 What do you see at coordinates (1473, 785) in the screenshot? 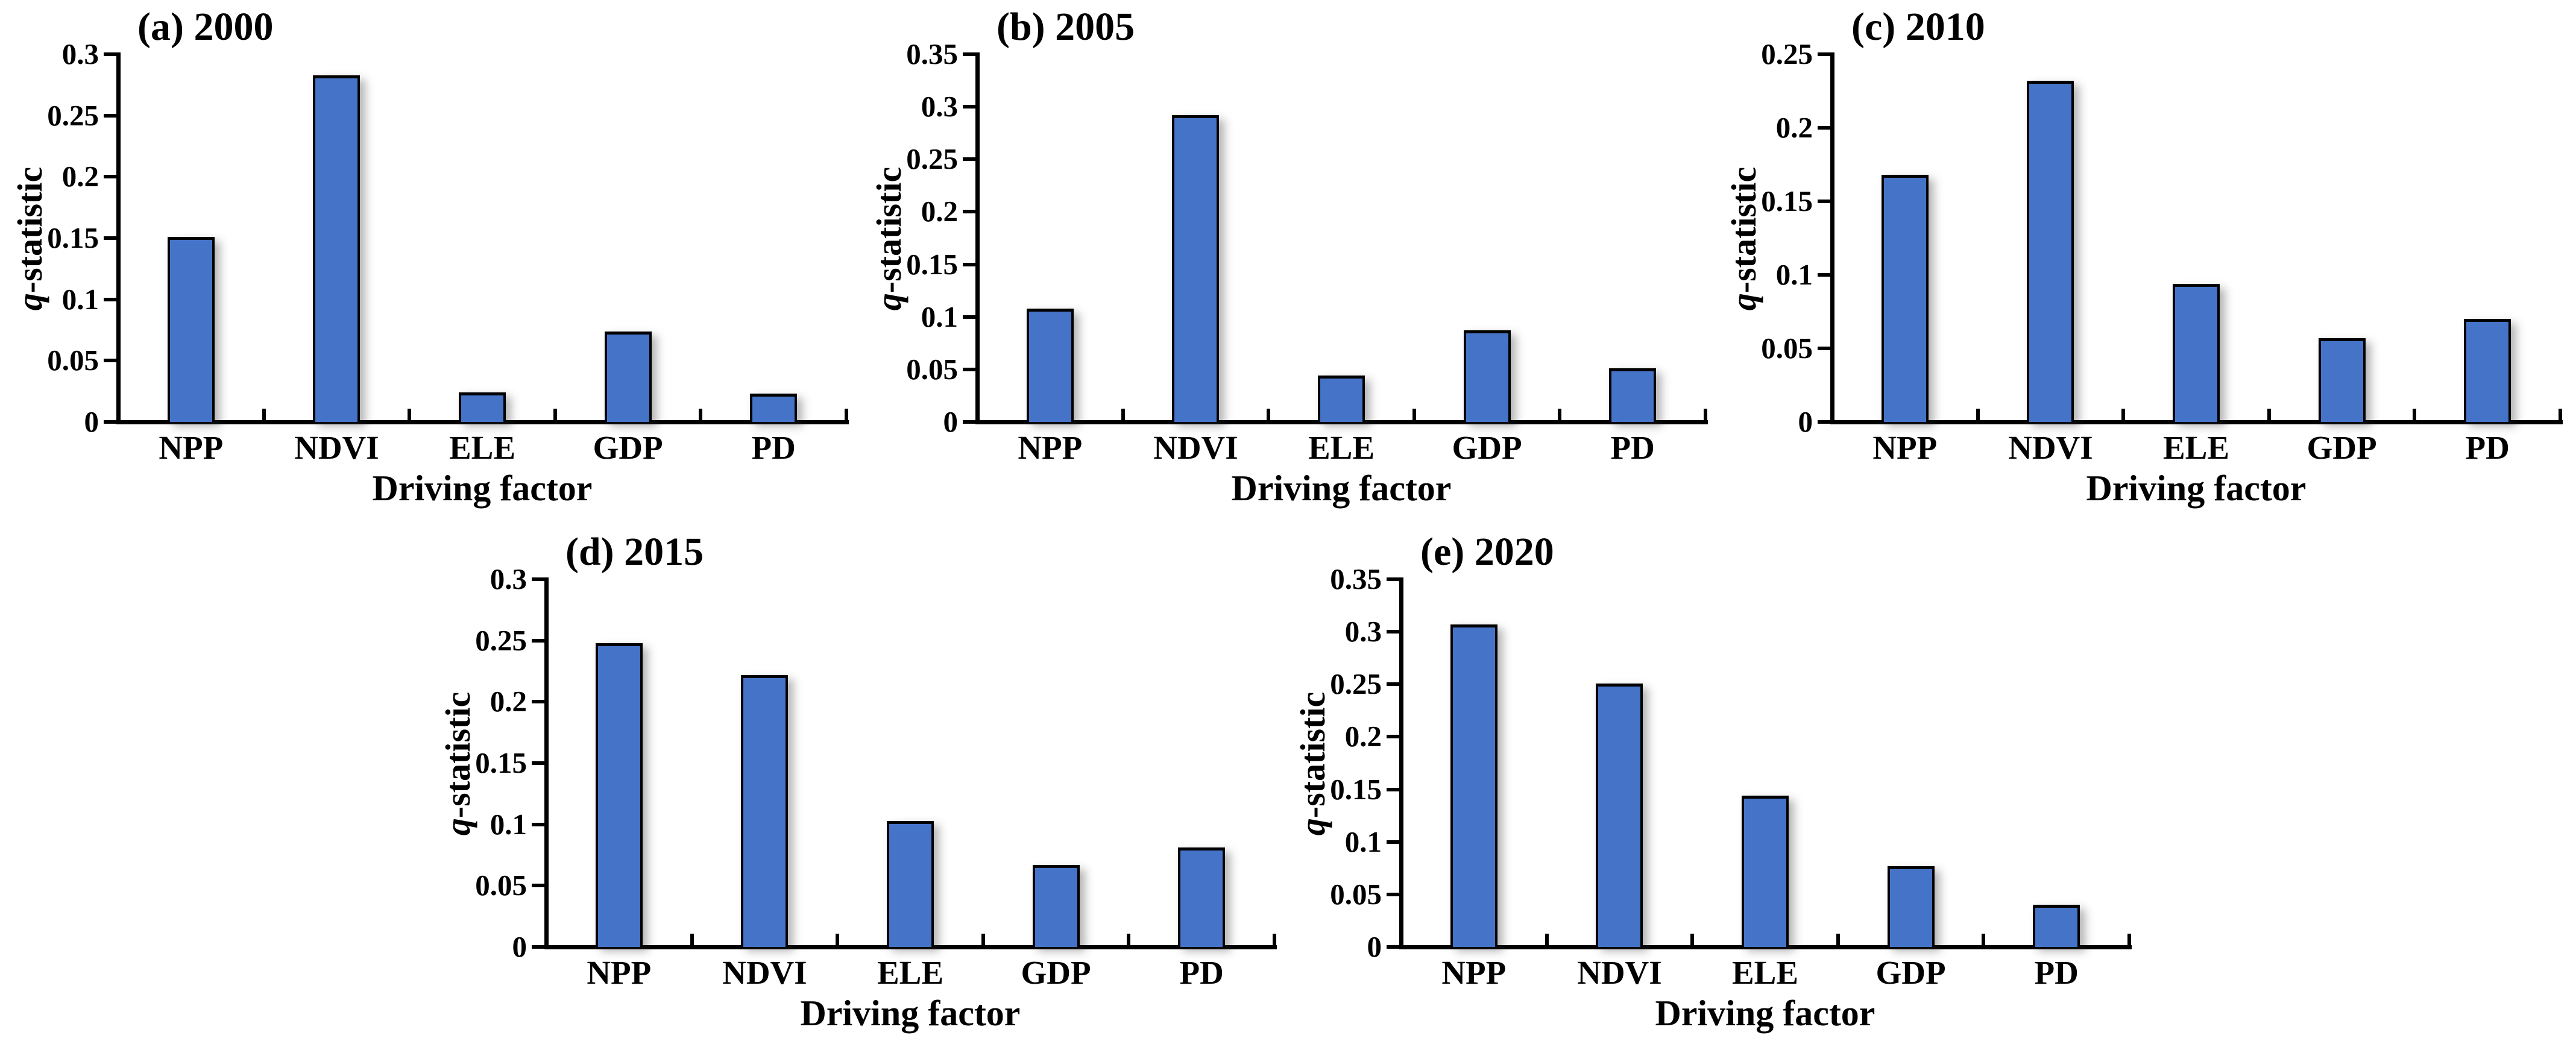
I see `bar-npp` at bounding box center [1473, 785].